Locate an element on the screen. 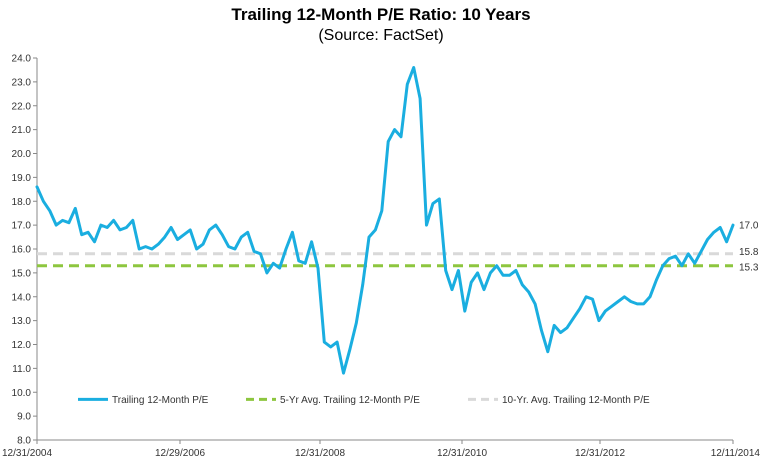 This screenshot has width=762, height=463. ten-year-end-label: 15.8 is located at coordinates (749, 252).